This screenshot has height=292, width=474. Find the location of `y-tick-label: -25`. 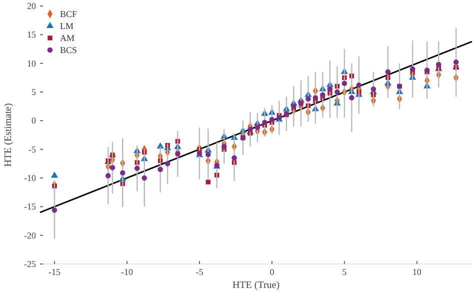

y-tick-label: -25 is located at coordinates (30, 264).